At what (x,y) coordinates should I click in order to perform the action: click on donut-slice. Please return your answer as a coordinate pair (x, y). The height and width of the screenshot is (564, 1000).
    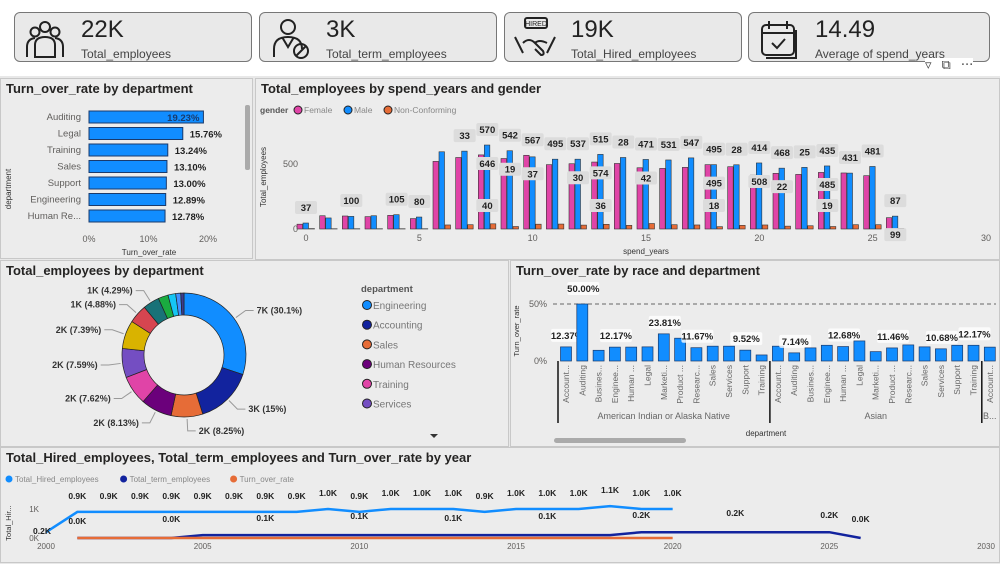
    Looking at the image, I should click on (215, 334).